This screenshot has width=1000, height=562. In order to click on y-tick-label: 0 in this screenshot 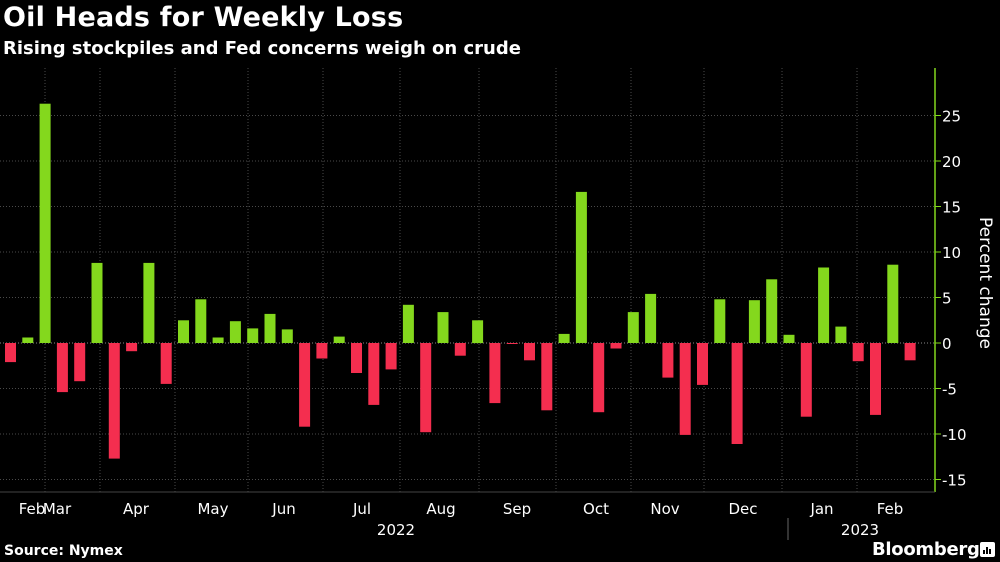, I will do `click(947, 344)`.